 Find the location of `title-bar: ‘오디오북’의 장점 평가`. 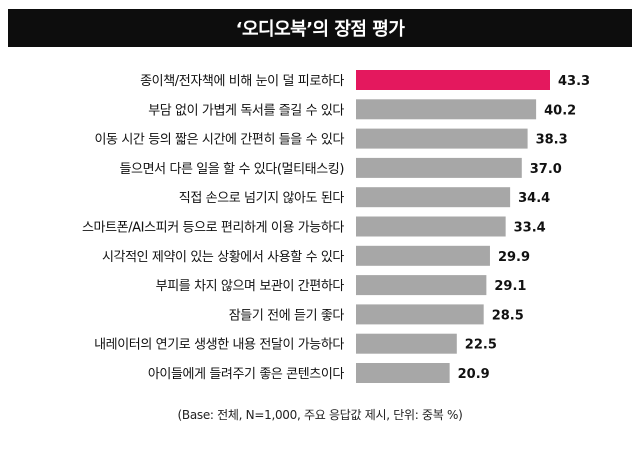

title-bar: ‘오디오북’의 장점 평가 is located at coordinates (320, 28).